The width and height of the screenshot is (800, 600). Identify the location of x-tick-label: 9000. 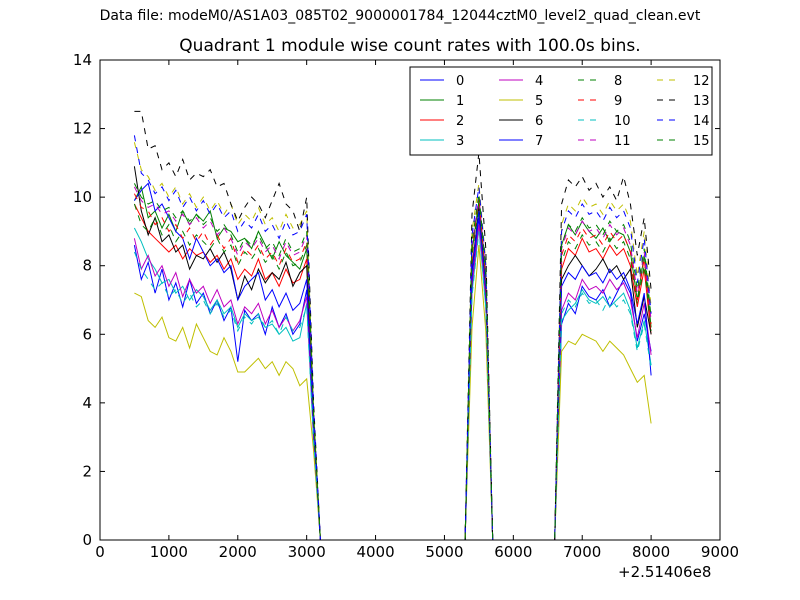
(720, 552).